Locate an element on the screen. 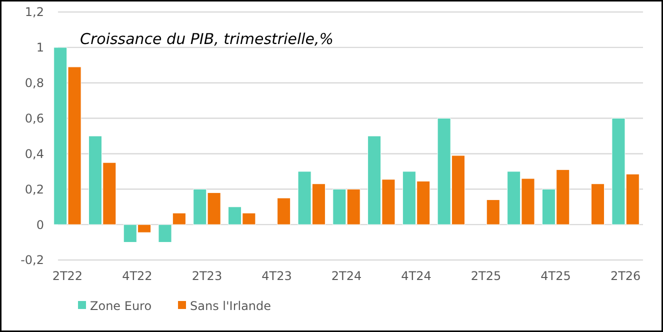  x-tick-label: 2T23 is located at coordinates (207, 276).